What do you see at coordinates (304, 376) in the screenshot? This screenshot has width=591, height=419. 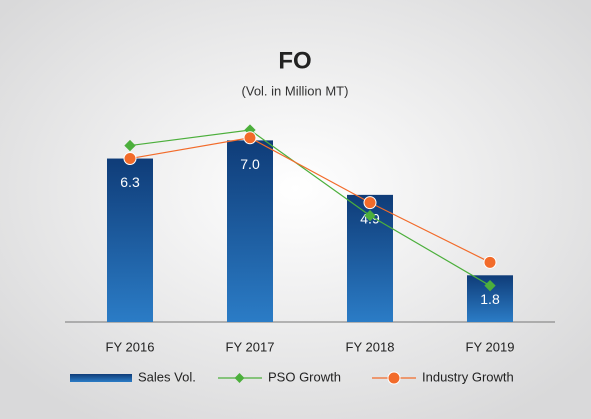 I see `legend-label: PSO Growth` at bounding box center [304, 376].